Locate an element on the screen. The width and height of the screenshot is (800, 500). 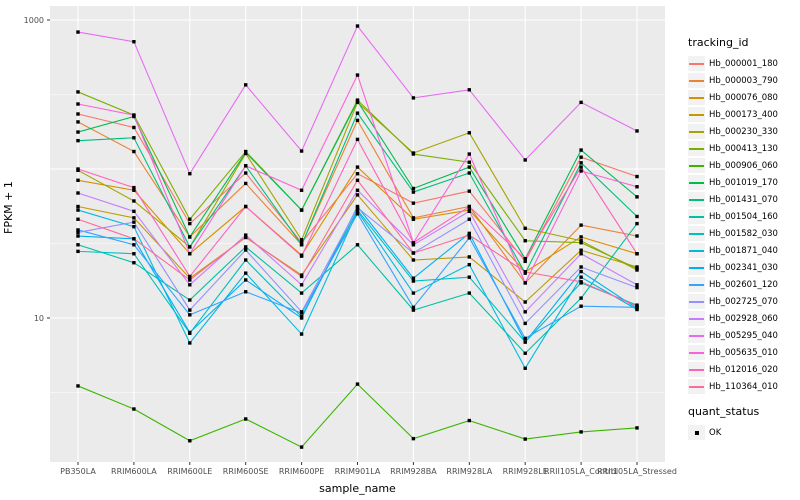
legend-item: Hb_001582_030 is located at coordinates (744, 233).